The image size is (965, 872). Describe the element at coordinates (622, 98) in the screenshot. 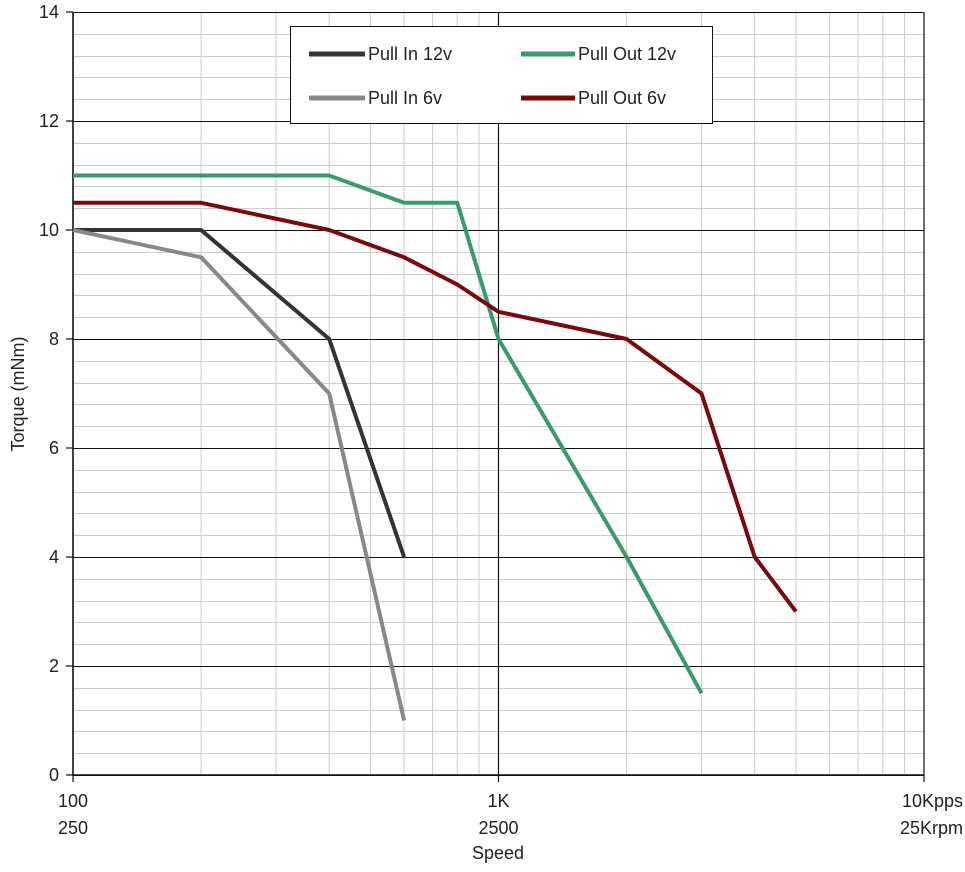

I see `legend-label-pull-out-6v: Pull Out 6v` at that location.